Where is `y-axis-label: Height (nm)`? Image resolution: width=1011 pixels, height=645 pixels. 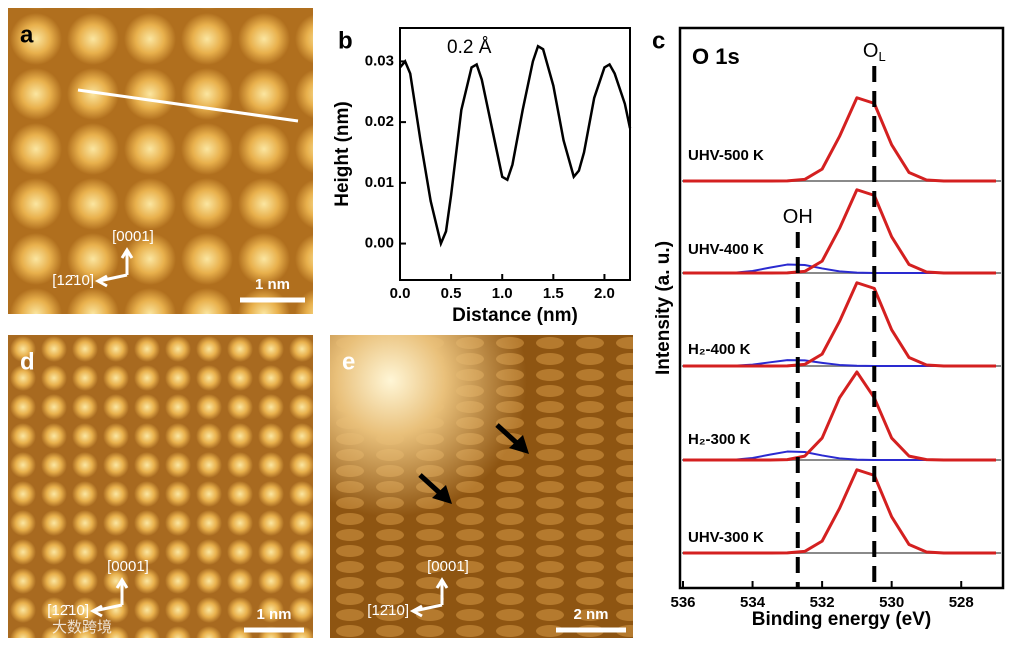
y-axis-label: Height (nm) is located at coordinates (342, 154).